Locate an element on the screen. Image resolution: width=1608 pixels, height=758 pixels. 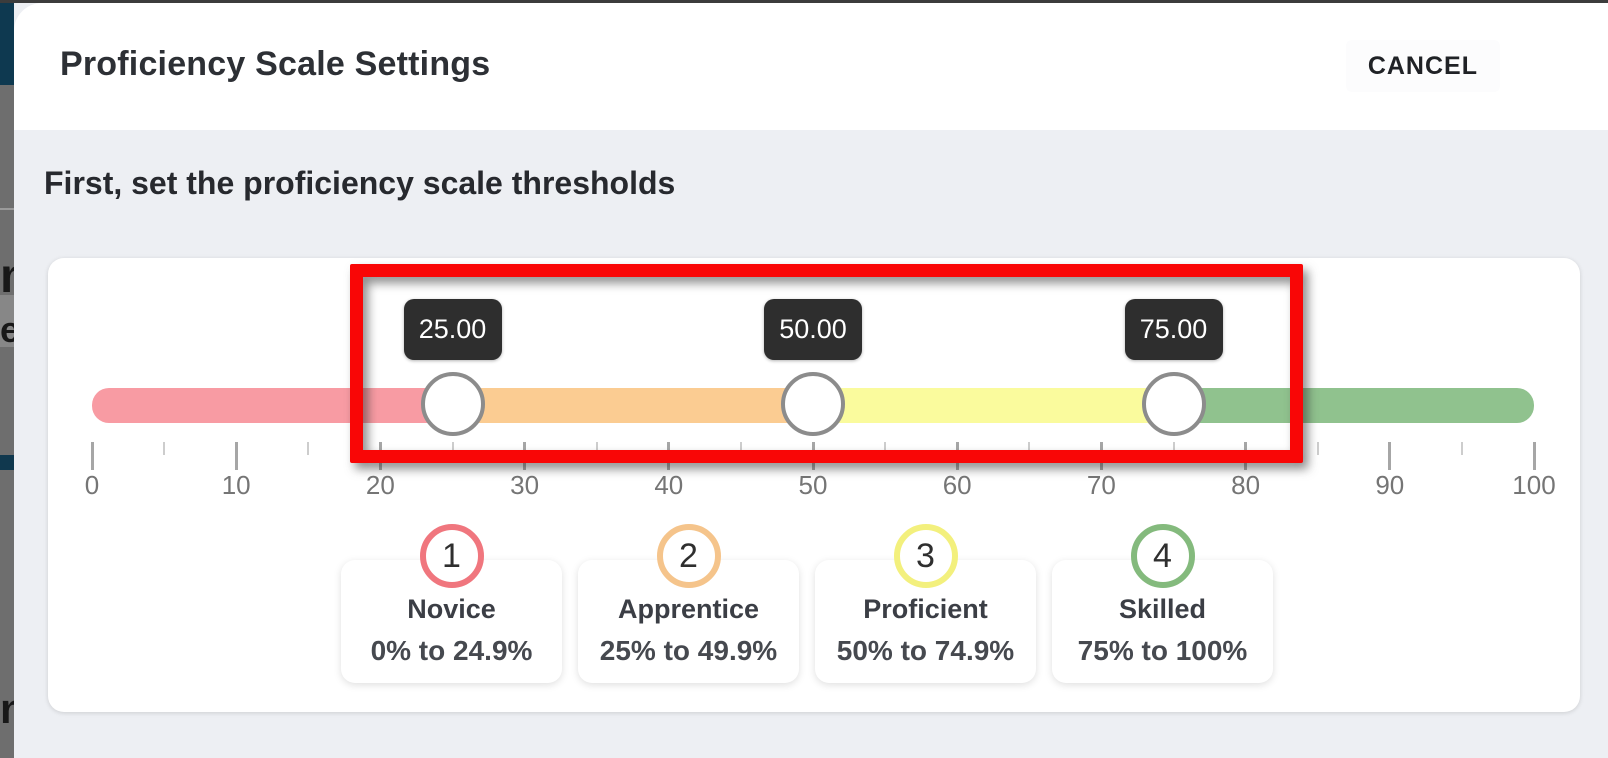
background-navy-band-fragment is located at coordinates (7, 462).